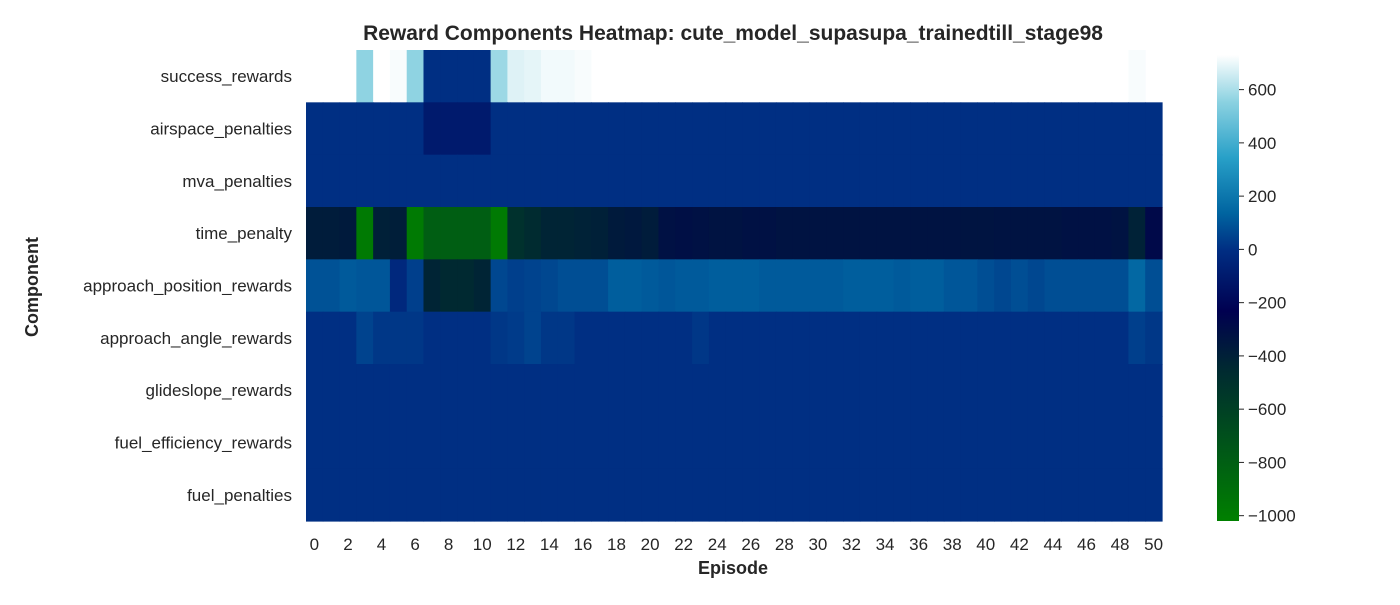  Describe the element at coordinates (650, 544) in the screenshot. I see `x-tick-label: 20` at that location.